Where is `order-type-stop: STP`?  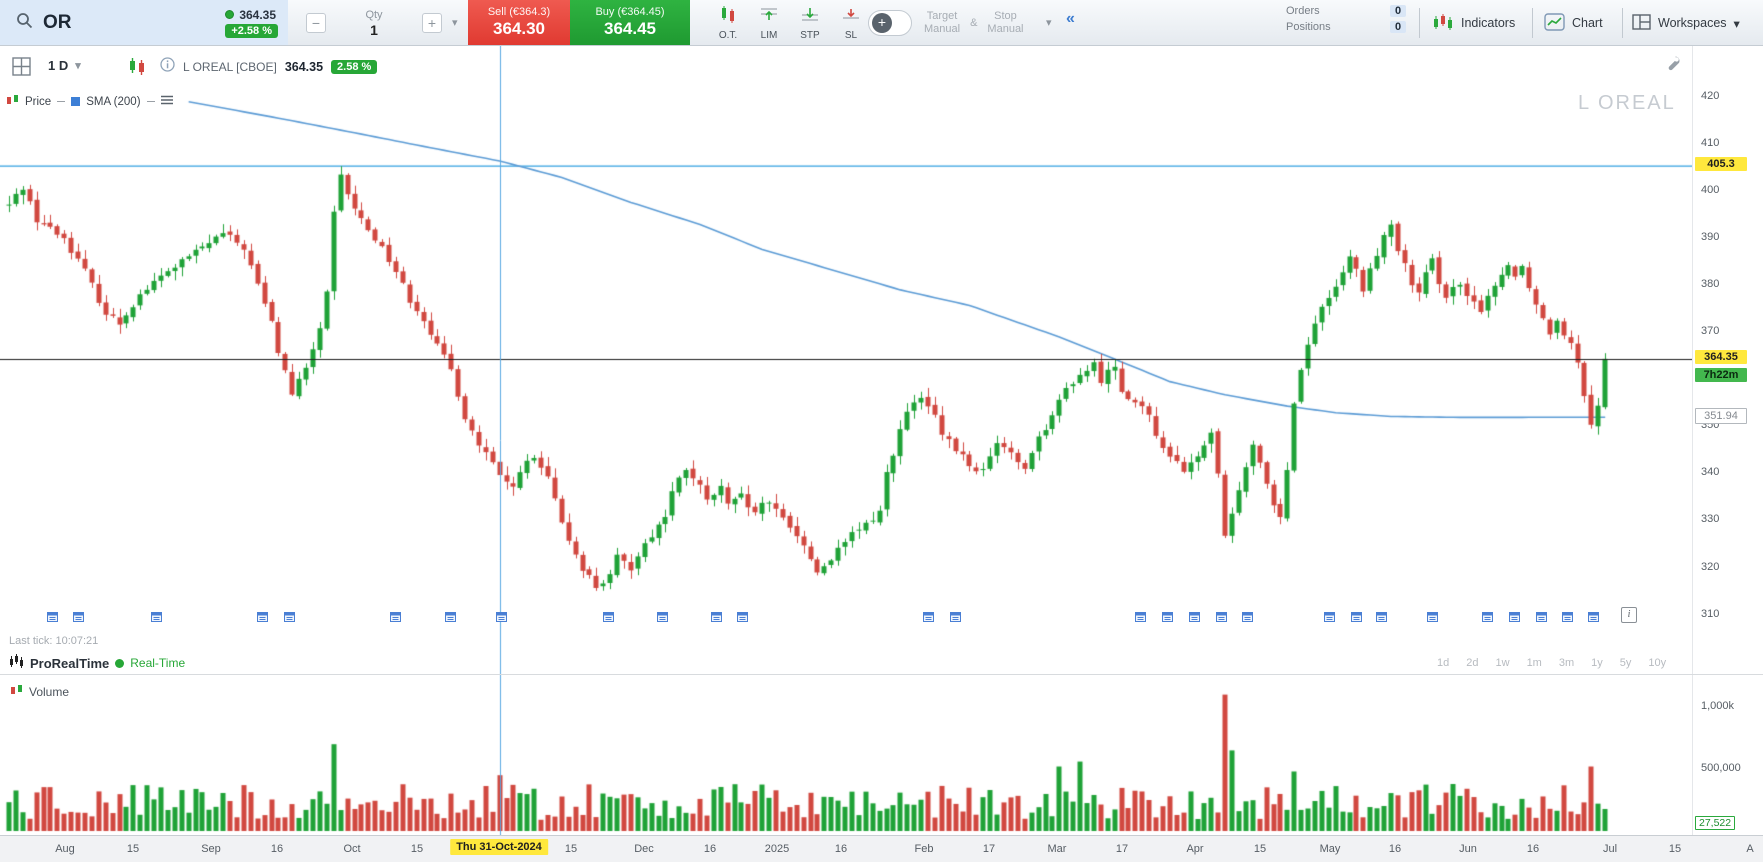
order-type-stop: STP is located at coordinates (810, 23).